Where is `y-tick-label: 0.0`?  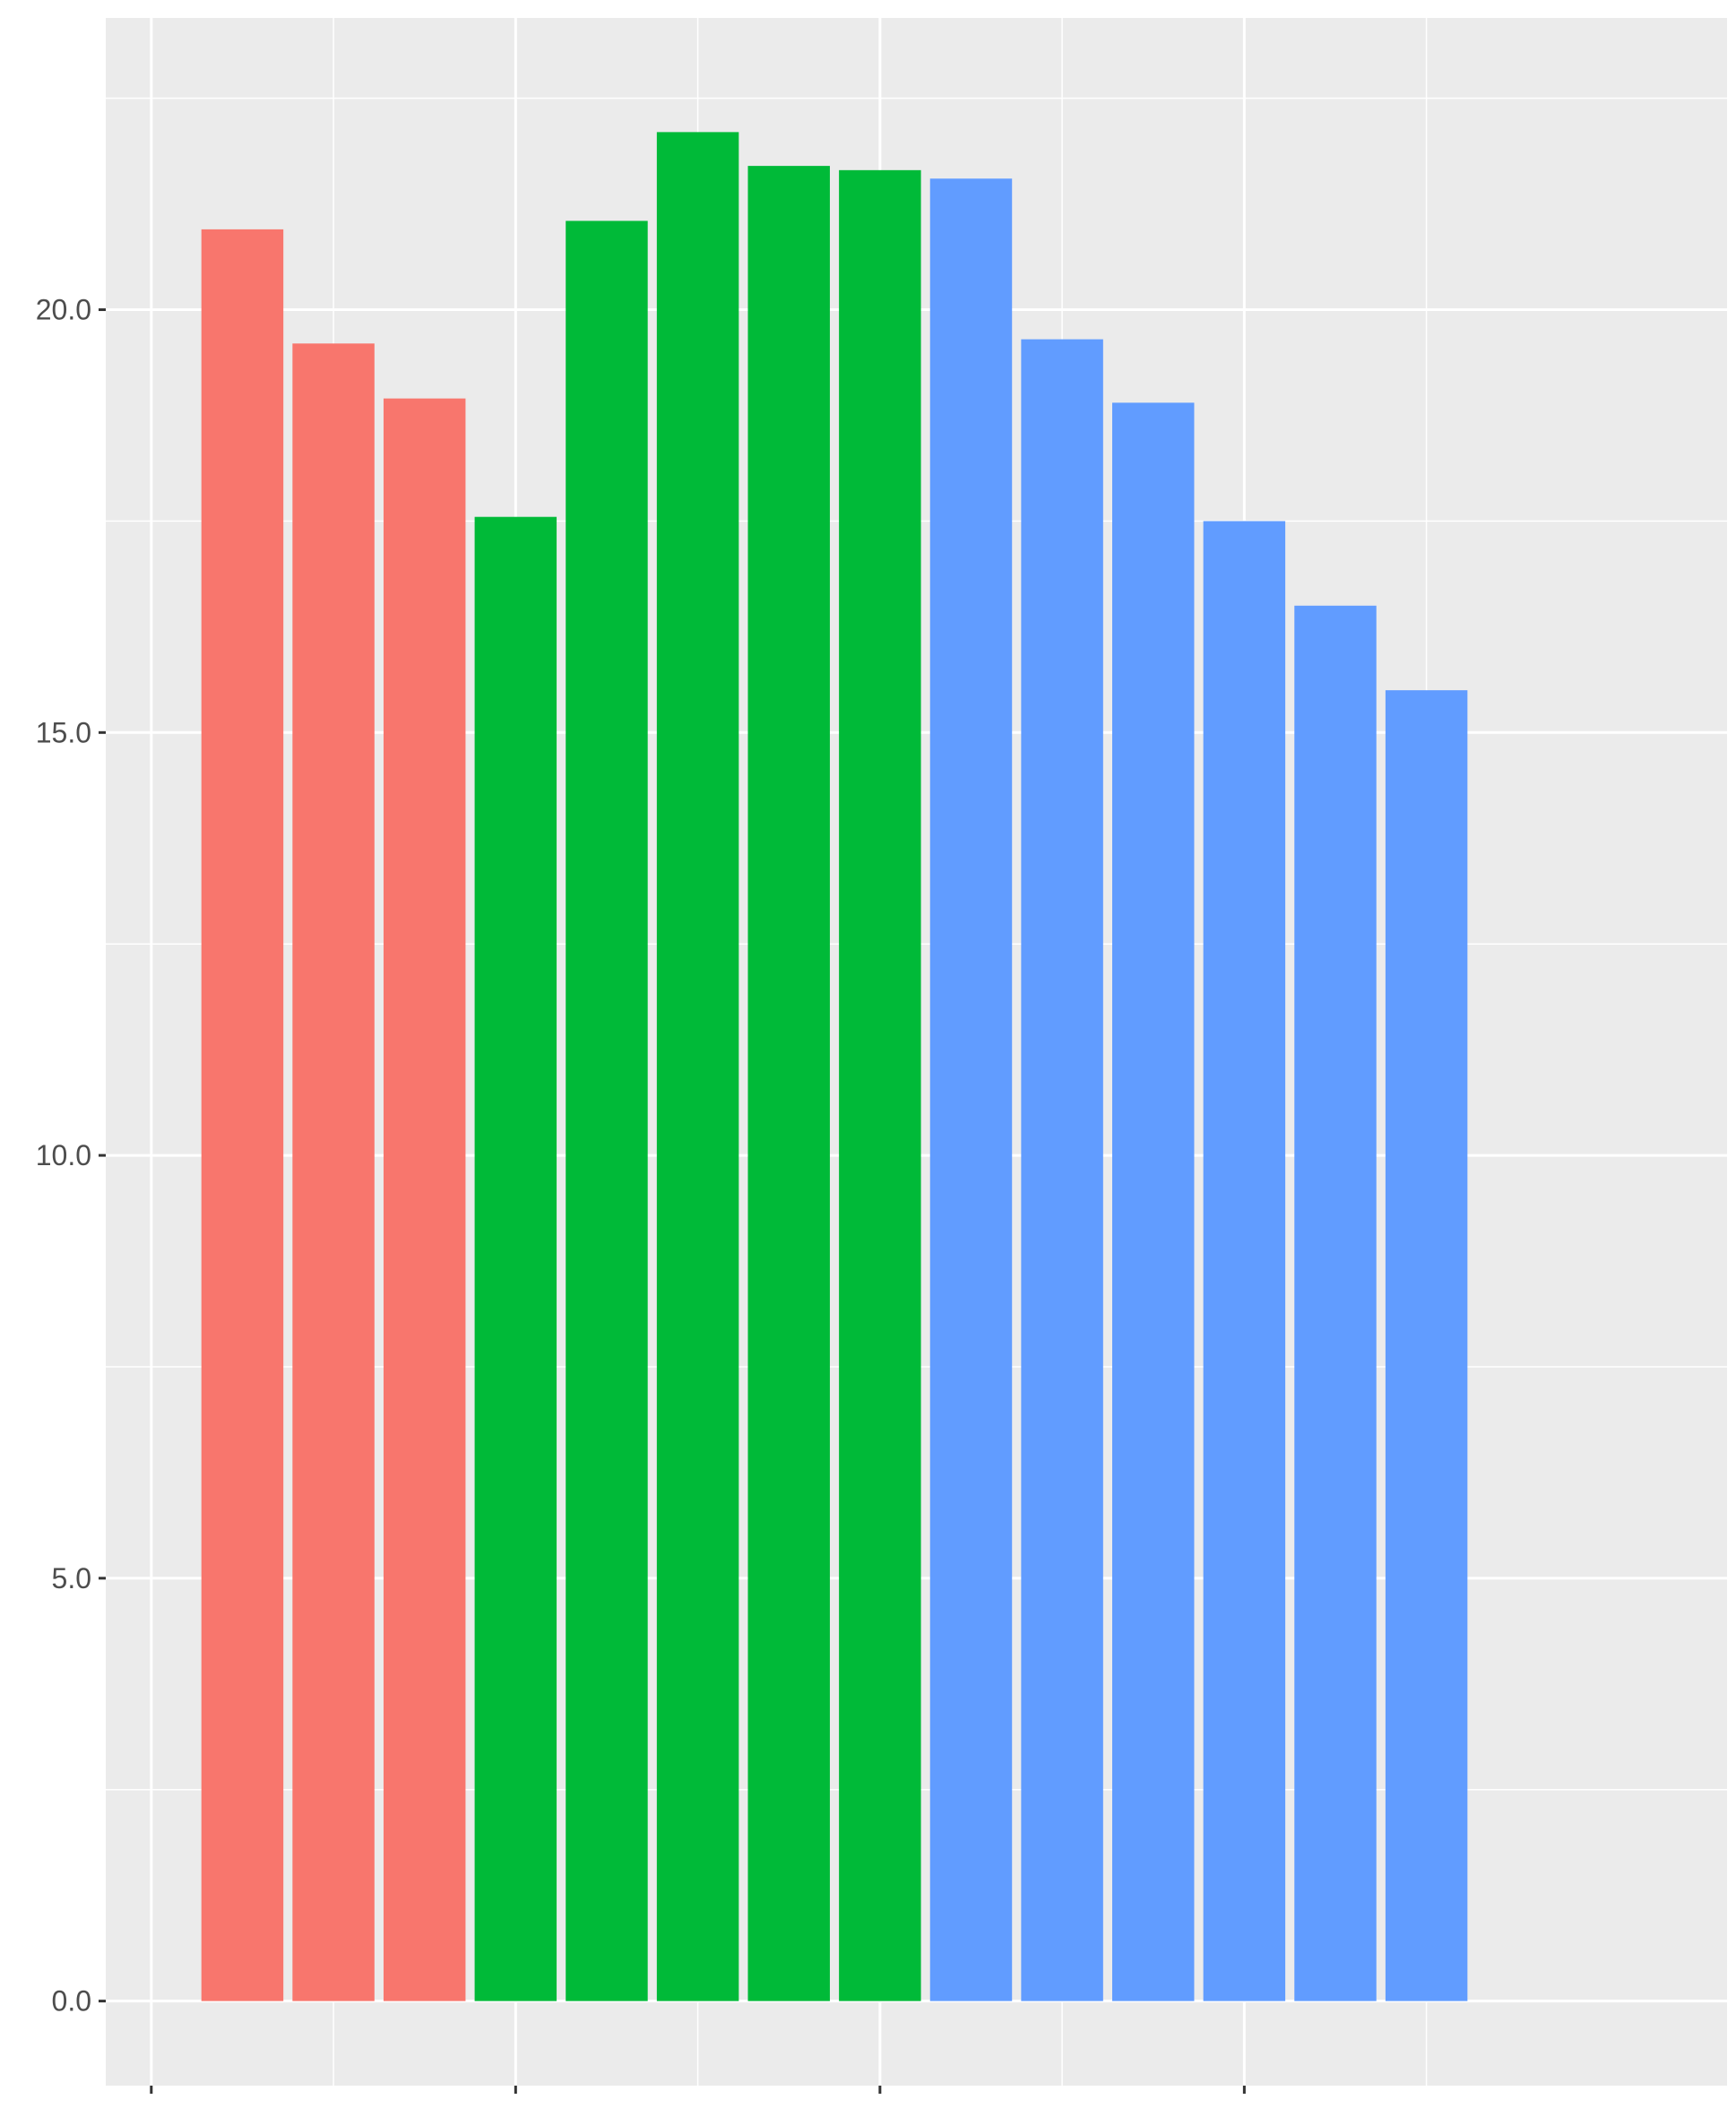 y-tick-label: 0.0 is located at coordinates (71, 2001).